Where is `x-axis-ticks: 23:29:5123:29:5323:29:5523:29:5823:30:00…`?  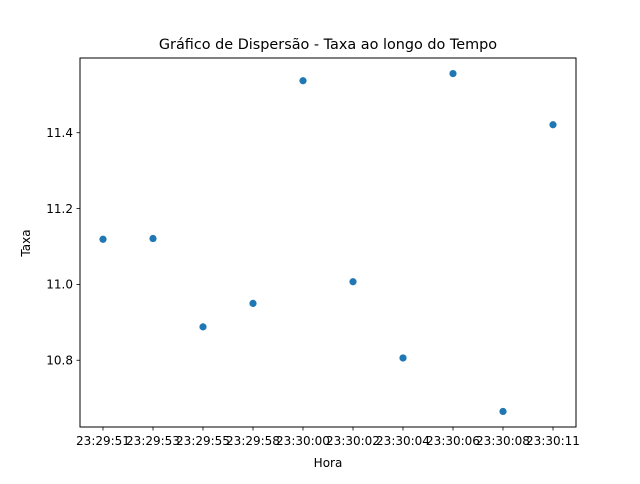 x-axis-ticks: 23:29:5123:29:5323:29:5523:29:5823:30:00… is located at coordinates (328, 437).